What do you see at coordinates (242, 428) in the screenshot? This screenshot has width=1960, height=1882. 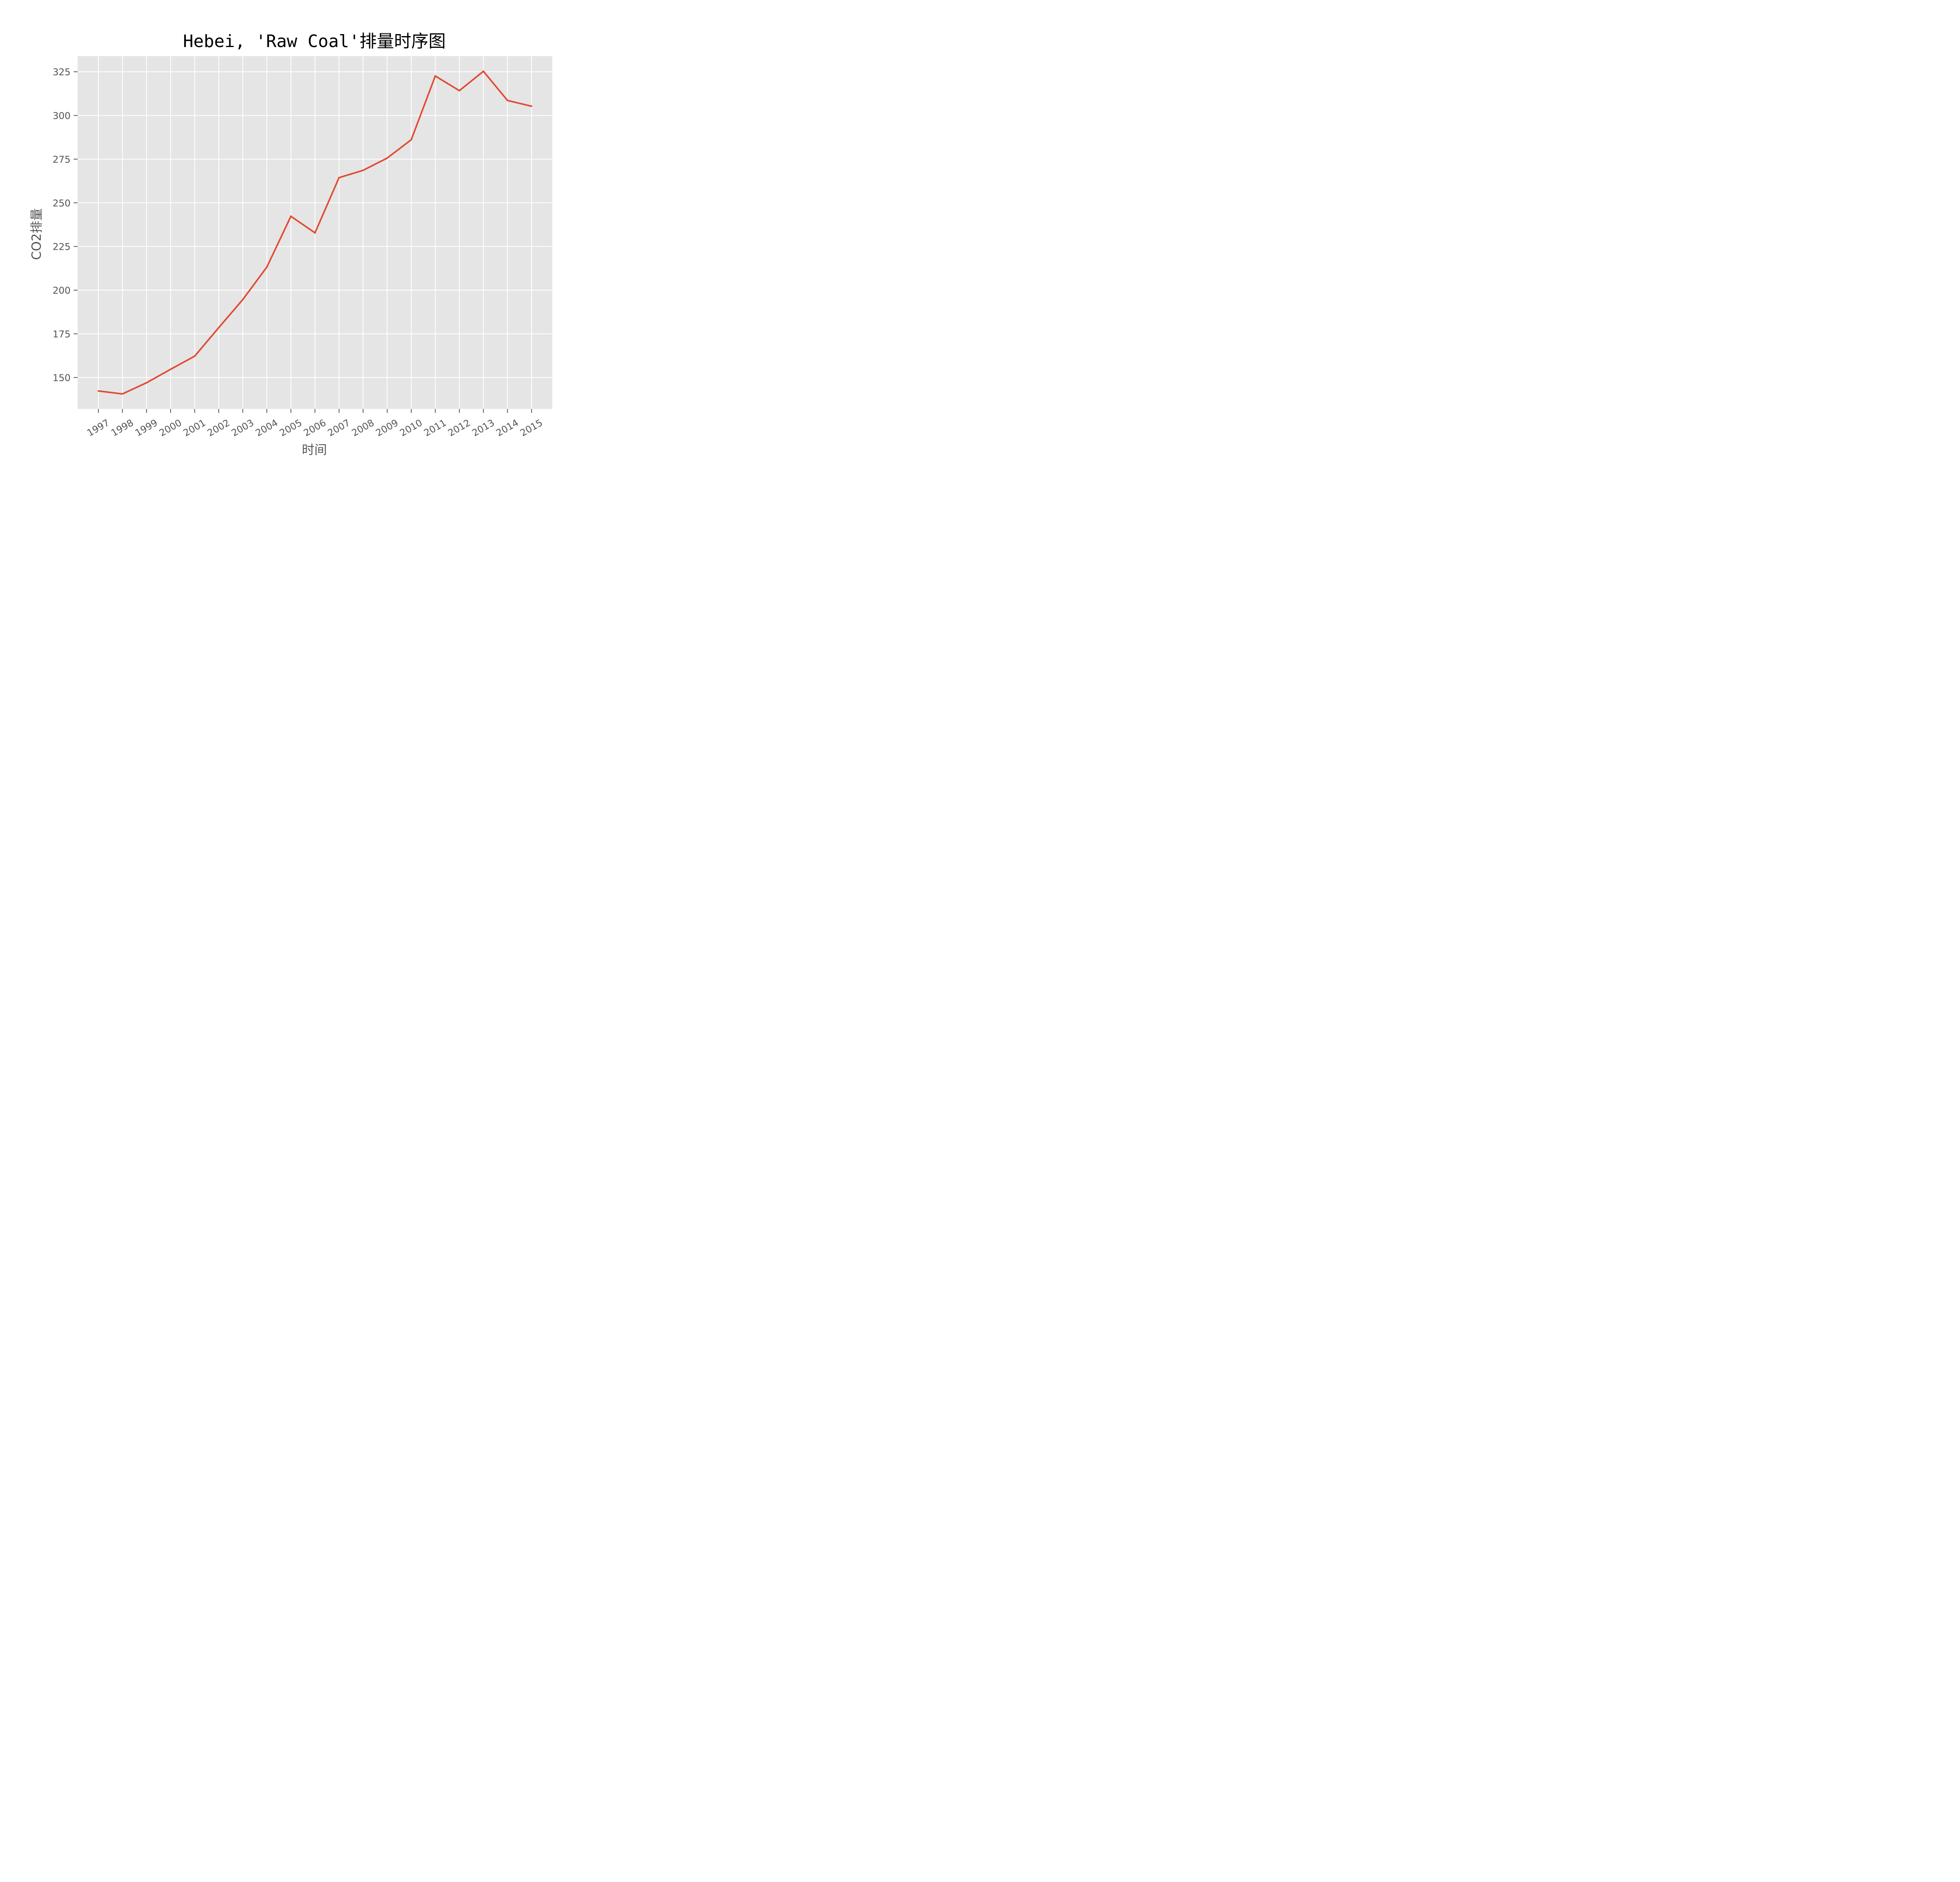 I see `x-tick-label: 2003` at bounding box center [242, 428].